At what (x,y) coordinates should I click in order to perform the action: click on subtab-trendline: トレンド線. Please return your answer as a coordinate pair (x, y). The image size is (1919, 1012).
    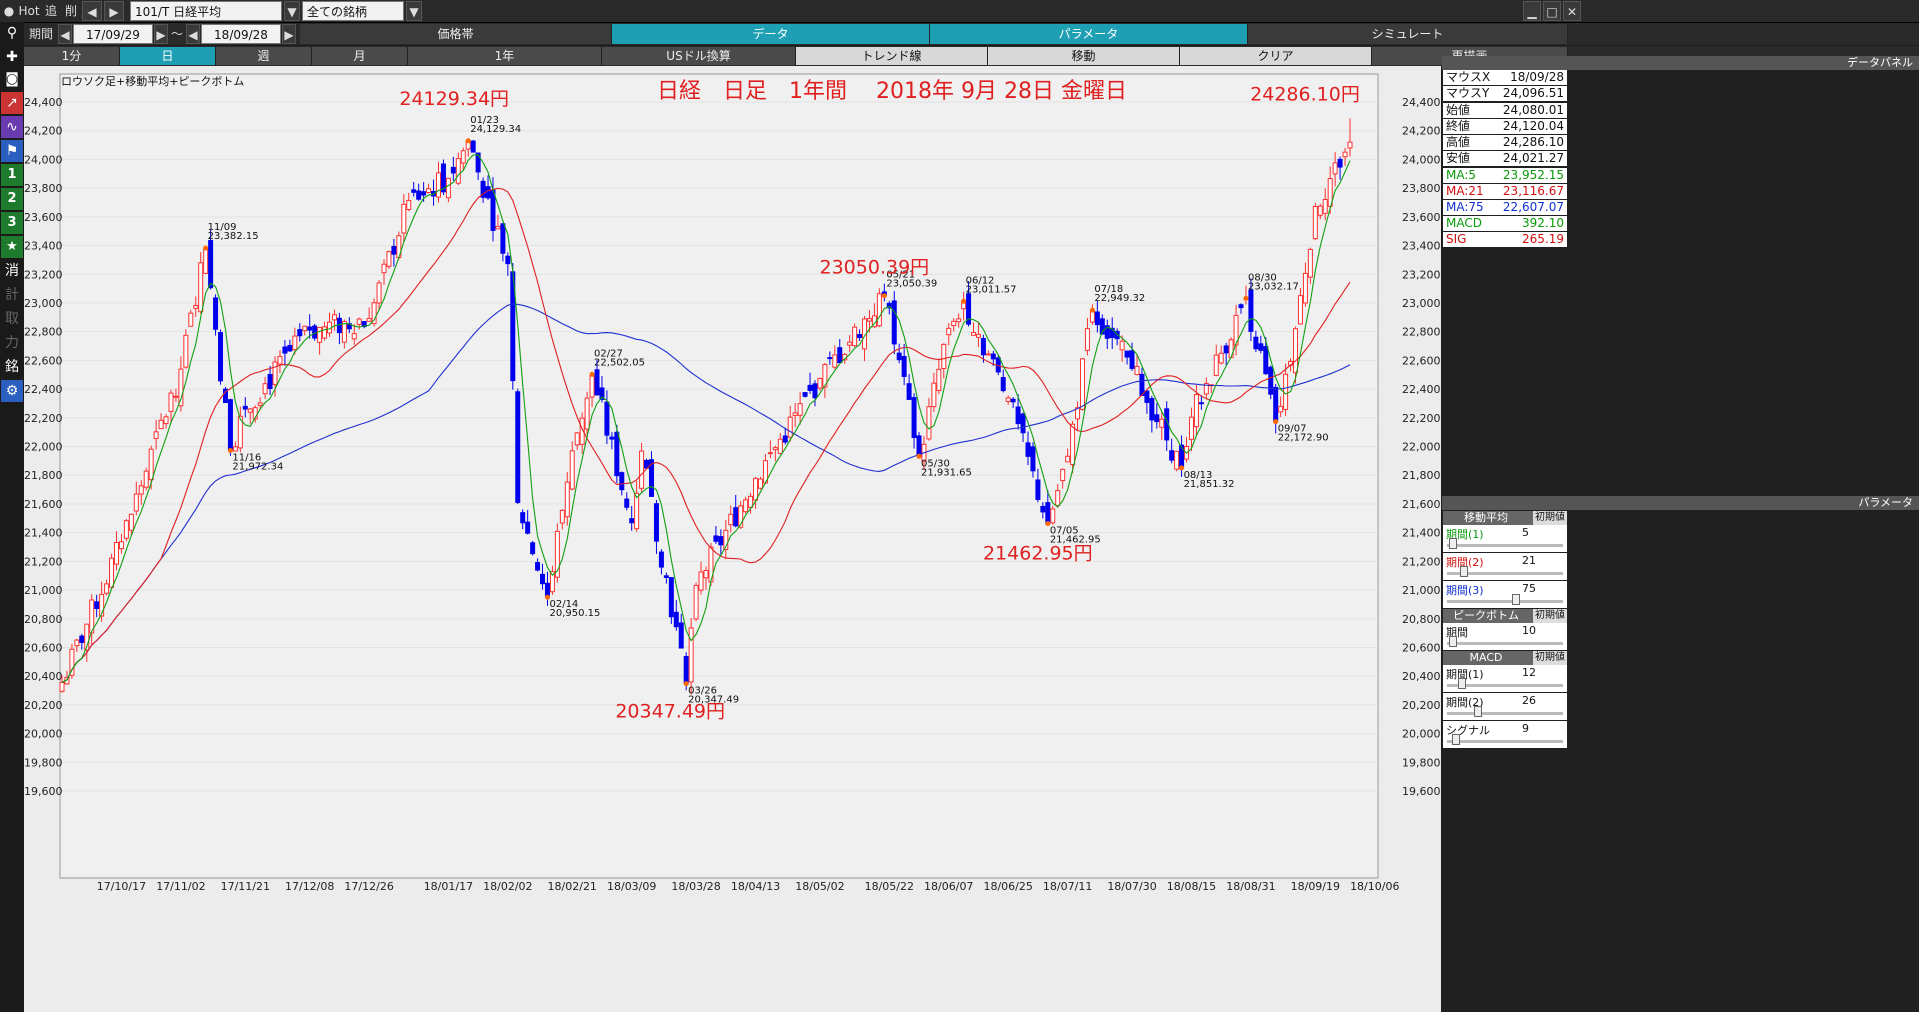
    Looking at the image, I should click on (892, 56).